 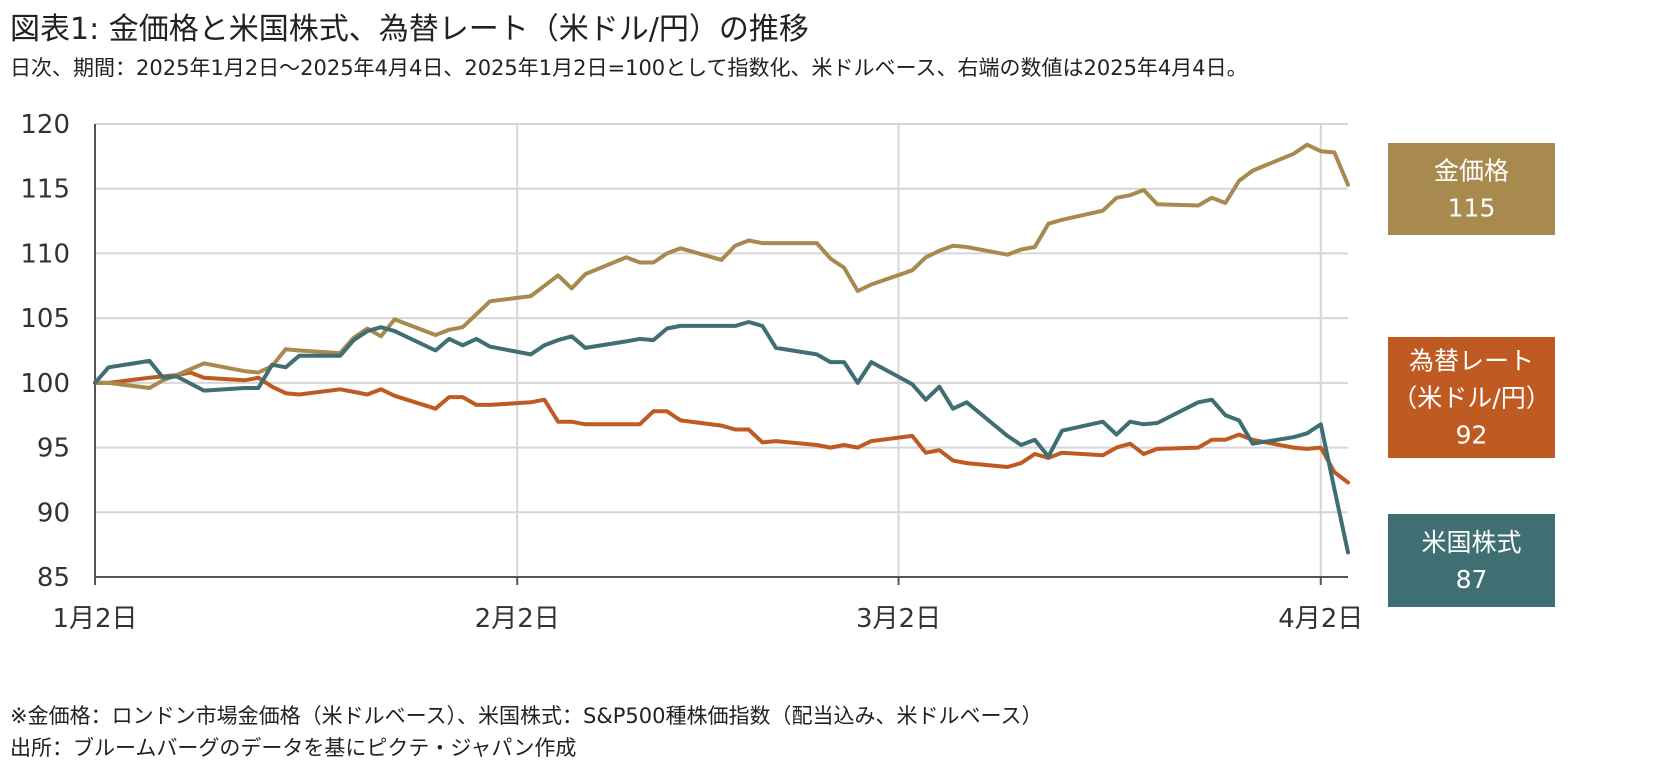 What do you see at coordinates (45, 254) in the screenshot?
I see `y-tick-label: 110` at bounding box center [45, 254].